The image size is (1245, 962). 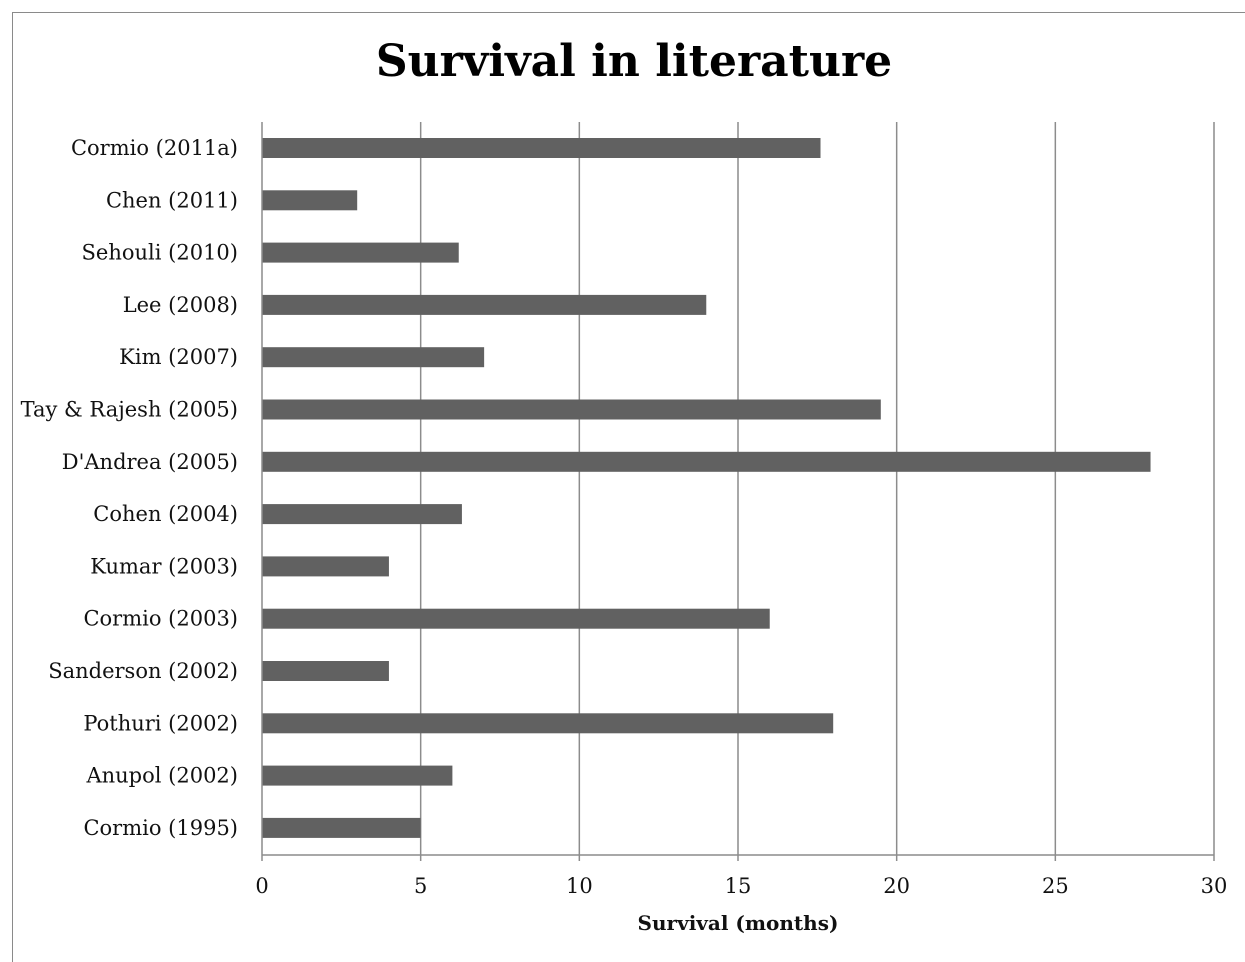 I want to click on x-tick-label: 10, so click(x=579, y=886).